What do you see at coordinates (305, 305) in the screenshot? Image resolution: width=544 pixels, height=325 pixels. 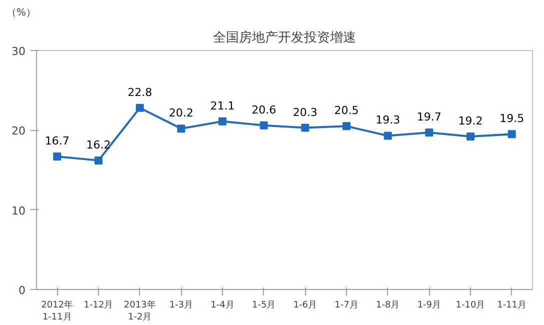 I see `x-tick-label: 1-6月` at bounding box center [305, 305].